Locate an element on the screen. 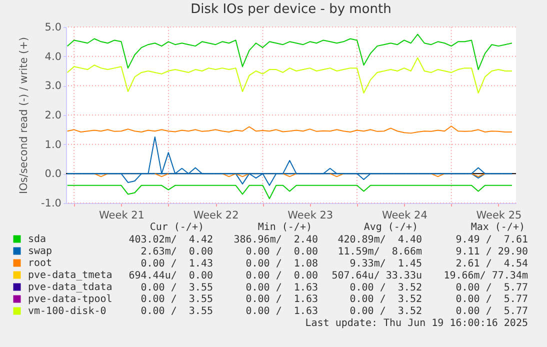 This screenshot has height=347, width=547. y-tick-label: 4.0 is located at coordinates (53, 56).